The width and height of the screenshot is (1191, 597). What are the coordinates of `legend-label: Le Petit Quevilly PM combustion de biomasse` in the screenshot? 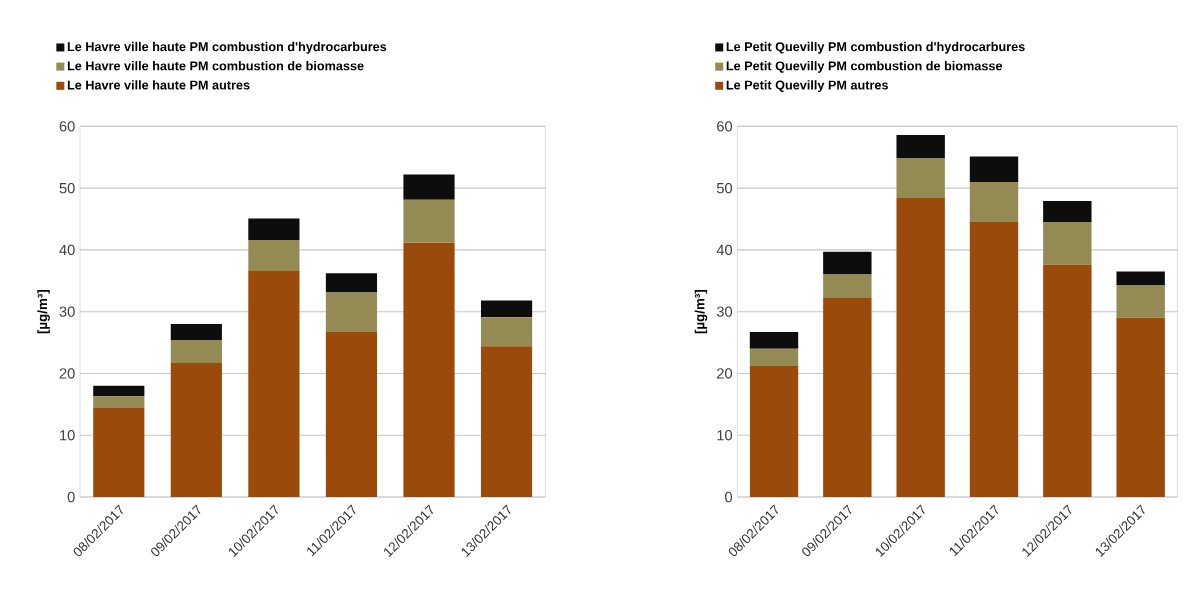 It's located at (864, 67).